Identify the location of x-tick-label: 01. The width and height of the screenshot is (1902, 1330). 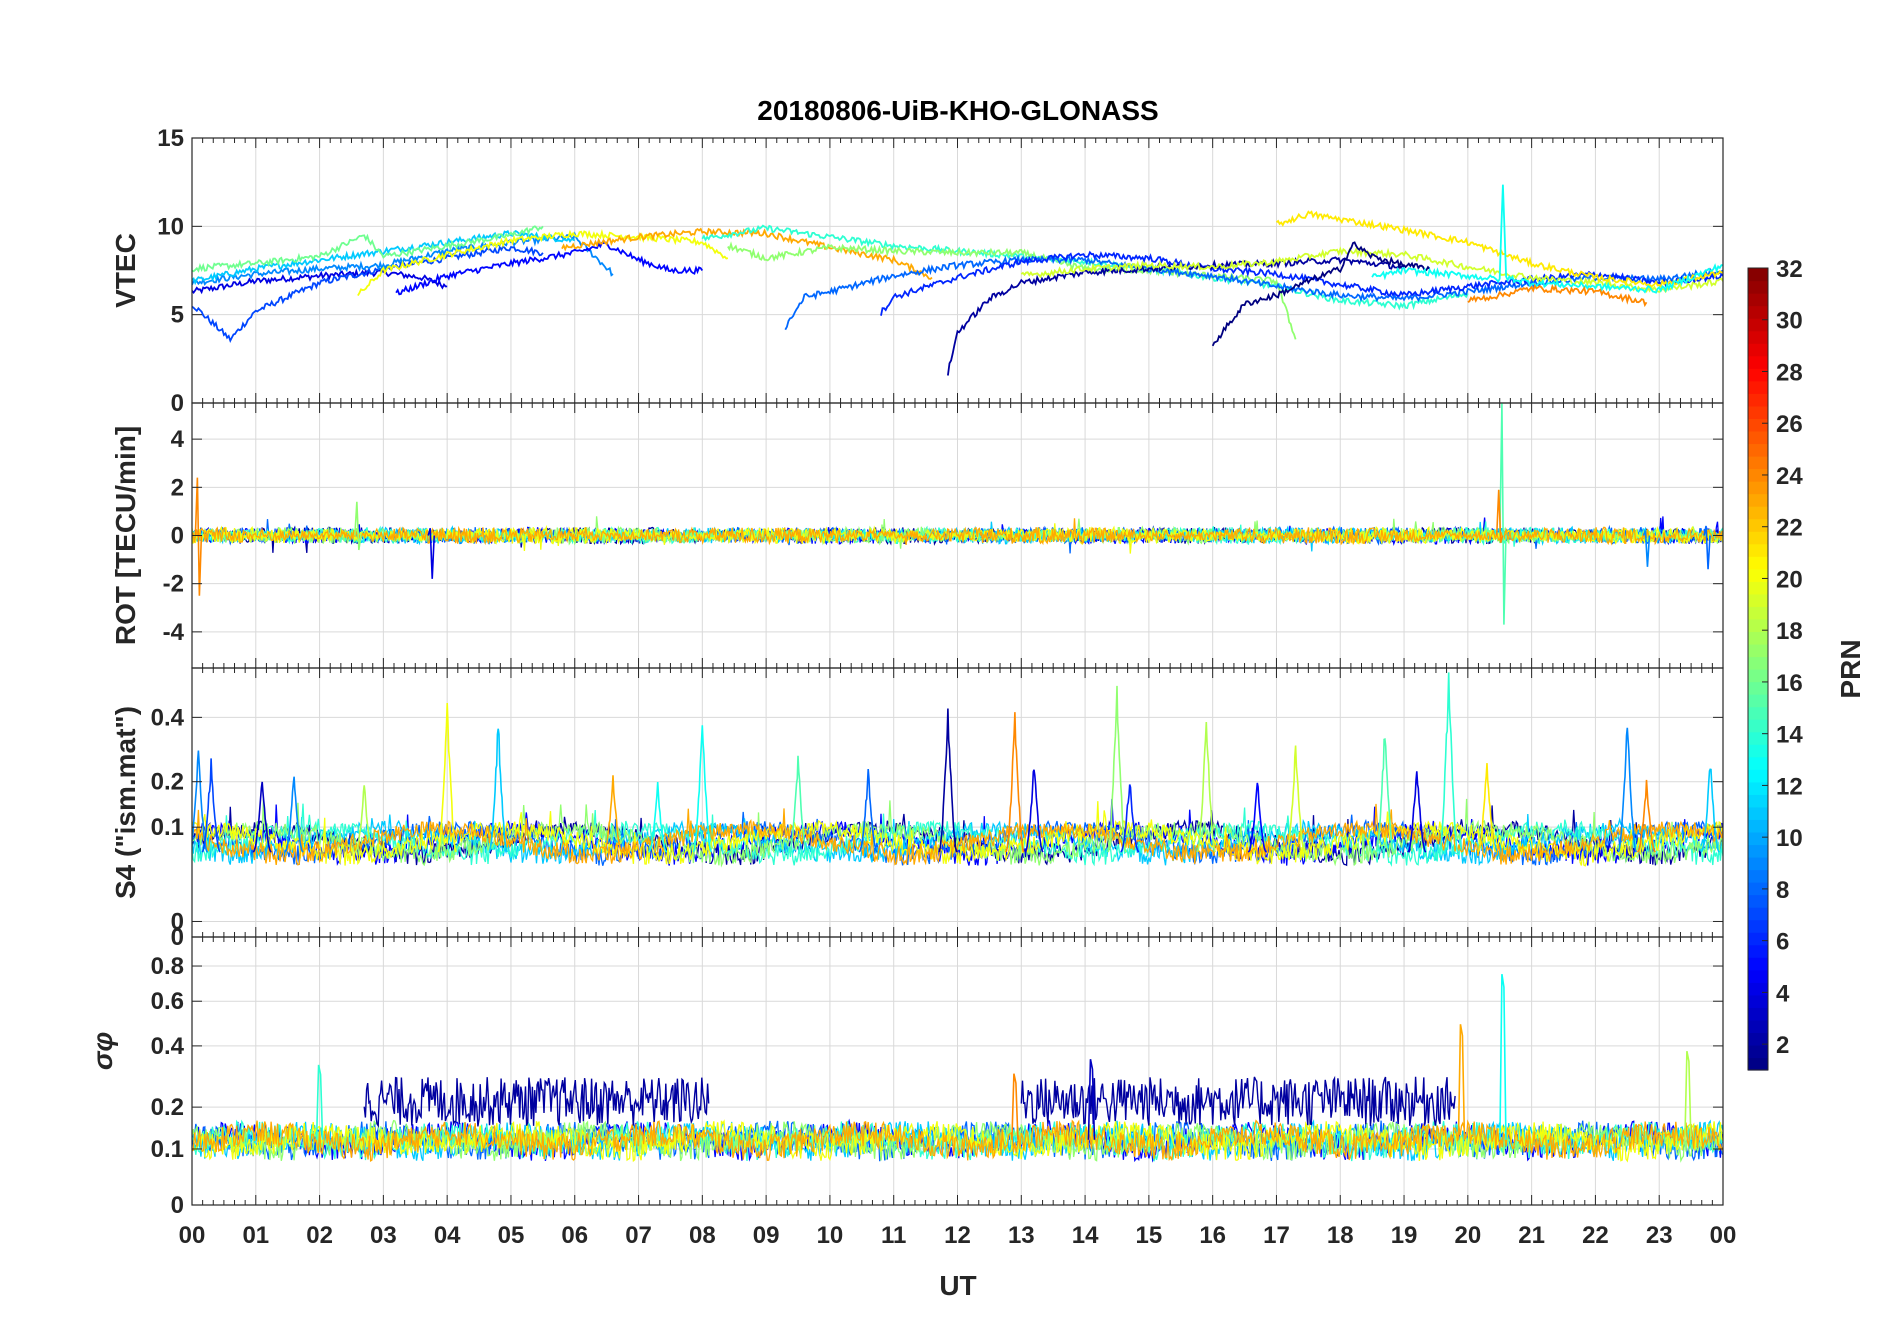
(255, 1235).